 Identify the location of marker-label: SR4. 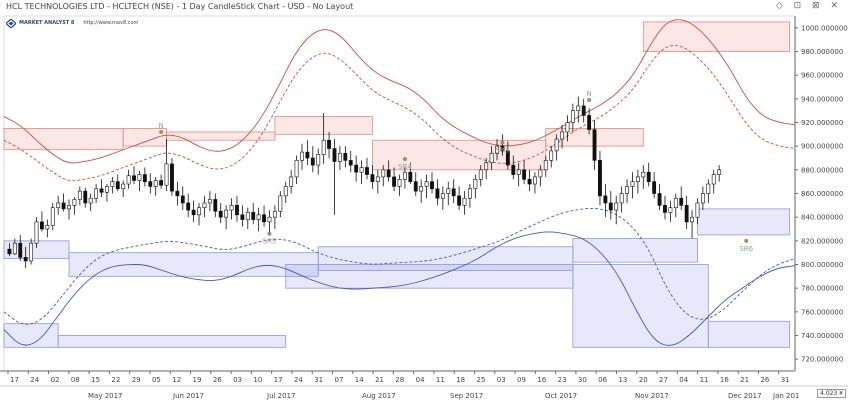
(405, 167).